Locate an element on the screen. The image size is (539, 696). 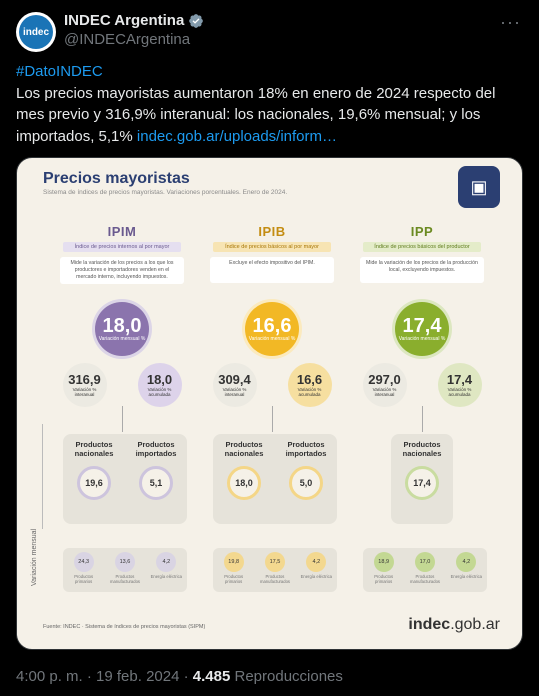
monthly-circle: 18,0 Variación mensual % is located at coordinates (122, 329).